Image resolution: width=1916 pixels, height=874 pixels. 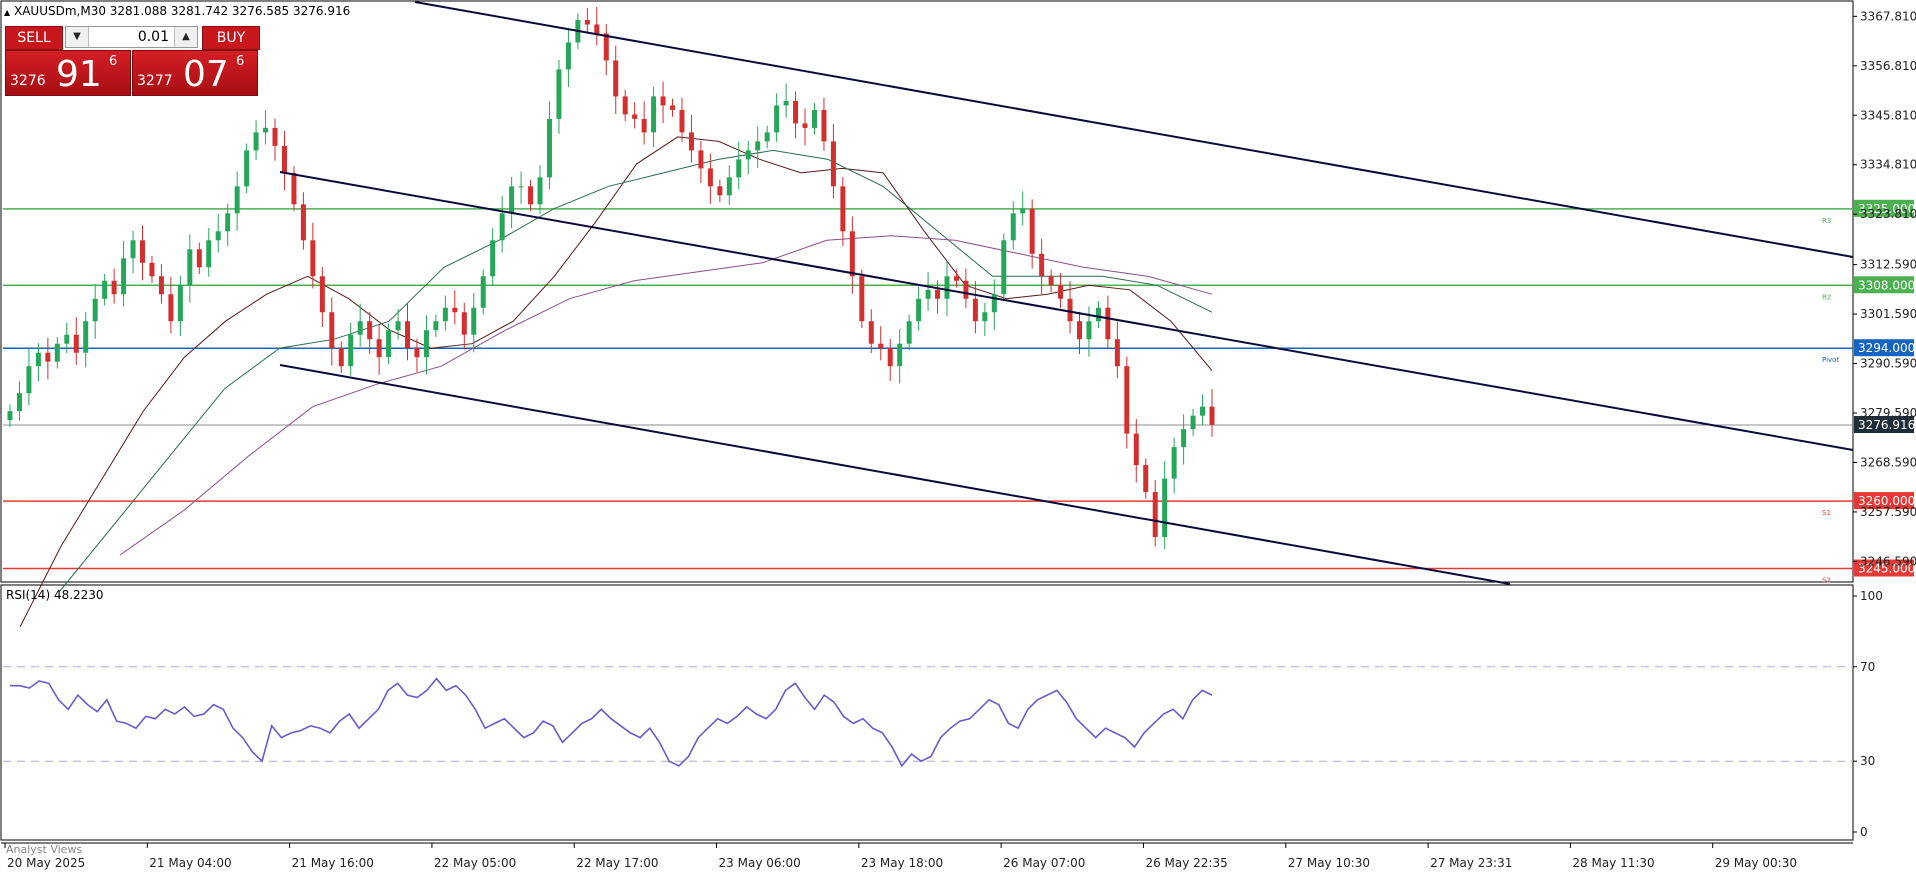 I want to click on level-price-label: 3260.000, so click(x=1886, y=501).